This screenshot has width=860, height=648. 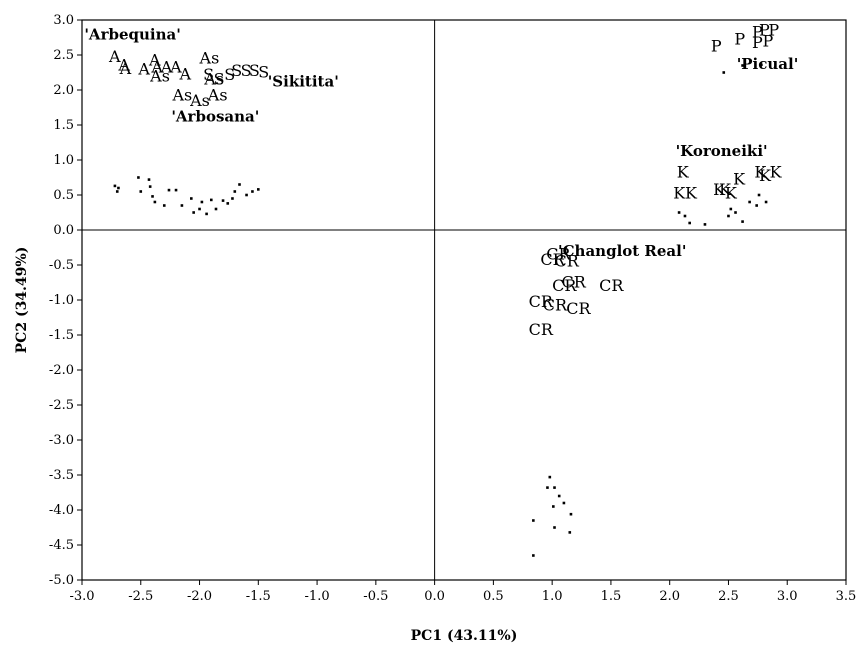 I want to click on x-axis-title: PC1 (43.11%), so click(x=464, y=636).